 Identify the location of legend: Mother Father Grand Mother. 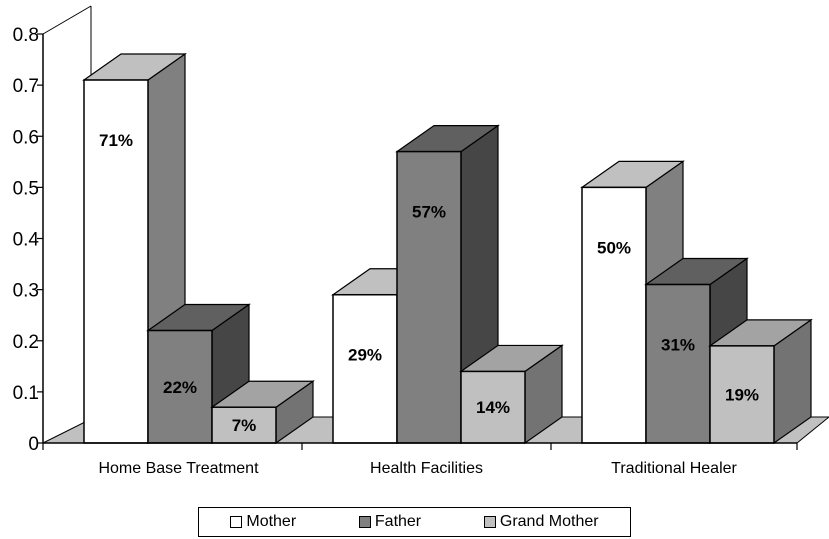
(414, 522).